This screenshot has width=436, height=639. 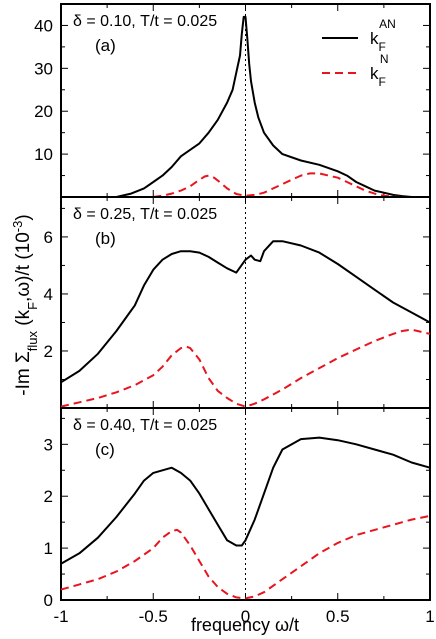 What do you see at coordinates (379, 70) in the screenshot?
I see `legend-label-kf-n: kFN` at bounding box center [379, 70].